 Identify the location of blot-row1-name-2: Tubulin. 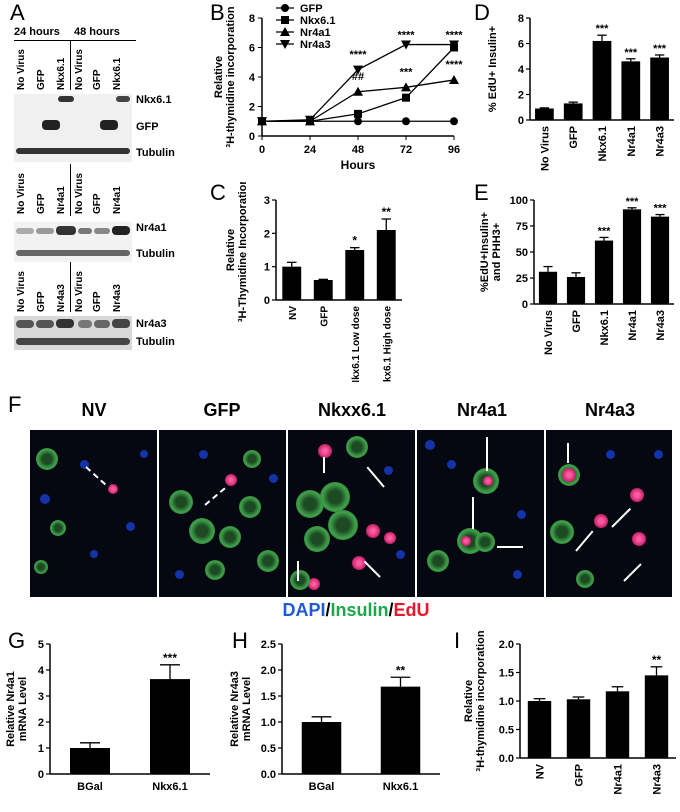
(155, 153).